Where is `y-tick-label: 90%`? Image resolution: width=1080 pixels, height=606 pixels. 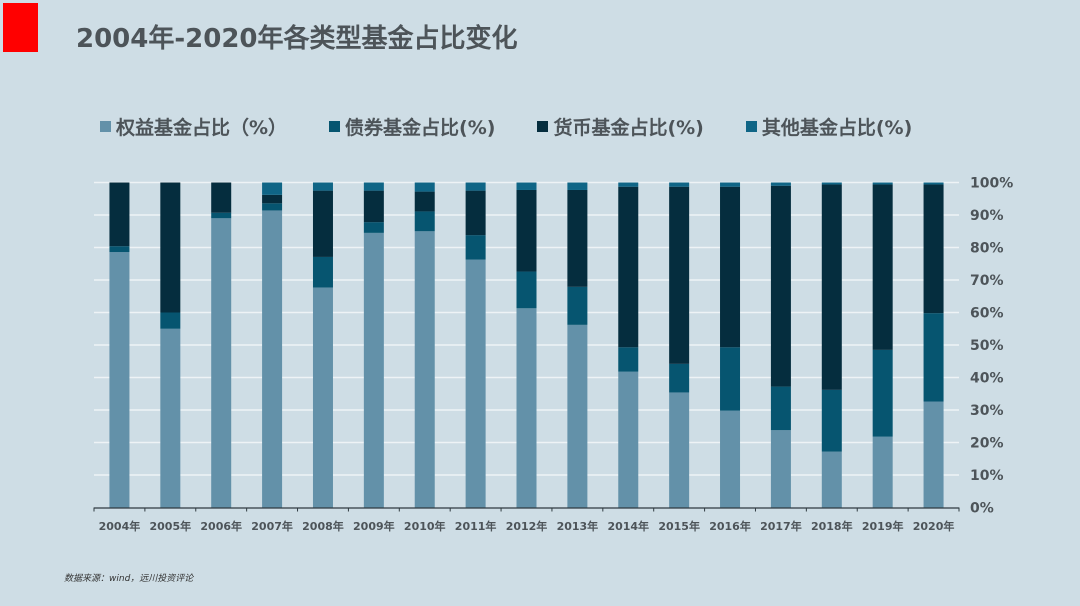 y-tick-label: 90% is located at coordinates (987, 216).